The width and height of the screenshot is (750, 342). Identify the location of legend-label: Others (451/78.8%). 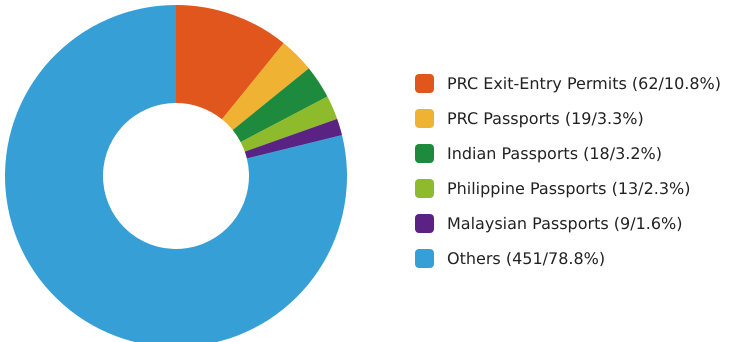
(526, 258).